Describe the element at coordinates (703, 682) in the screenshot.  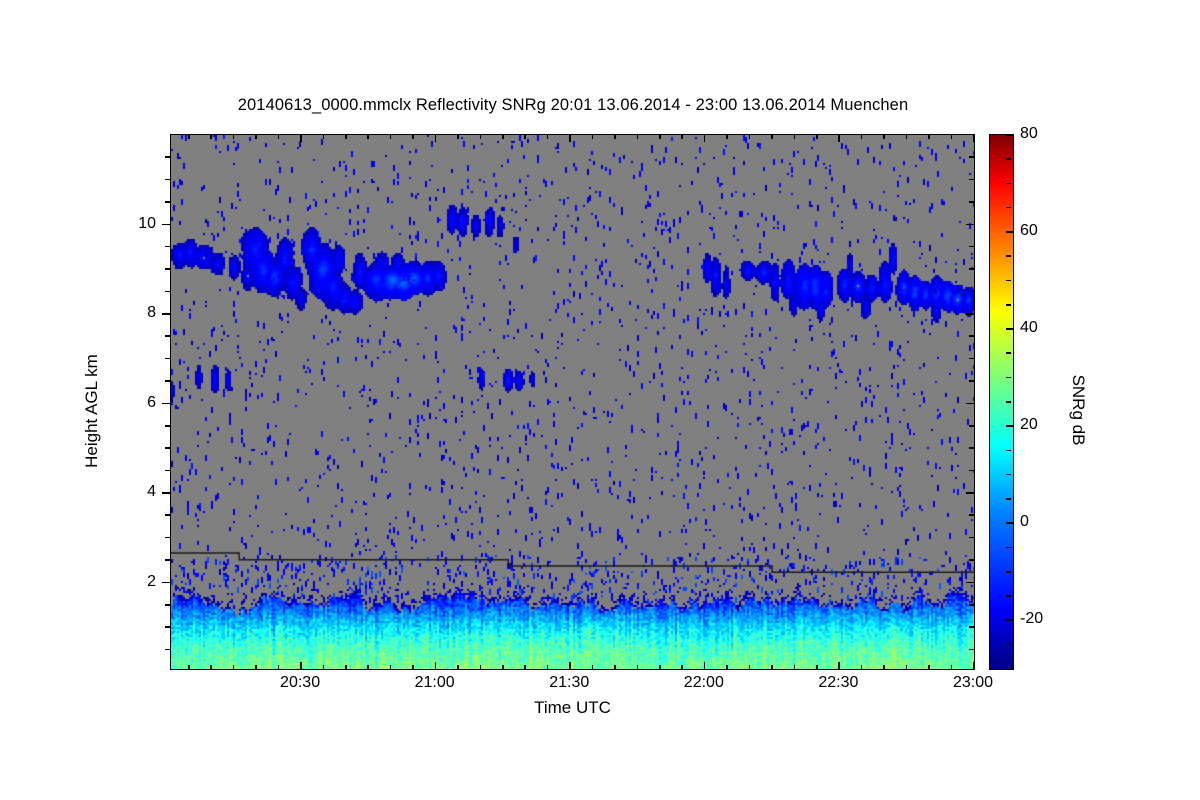
I see `x-tick-label-3: 22:00` at that location.